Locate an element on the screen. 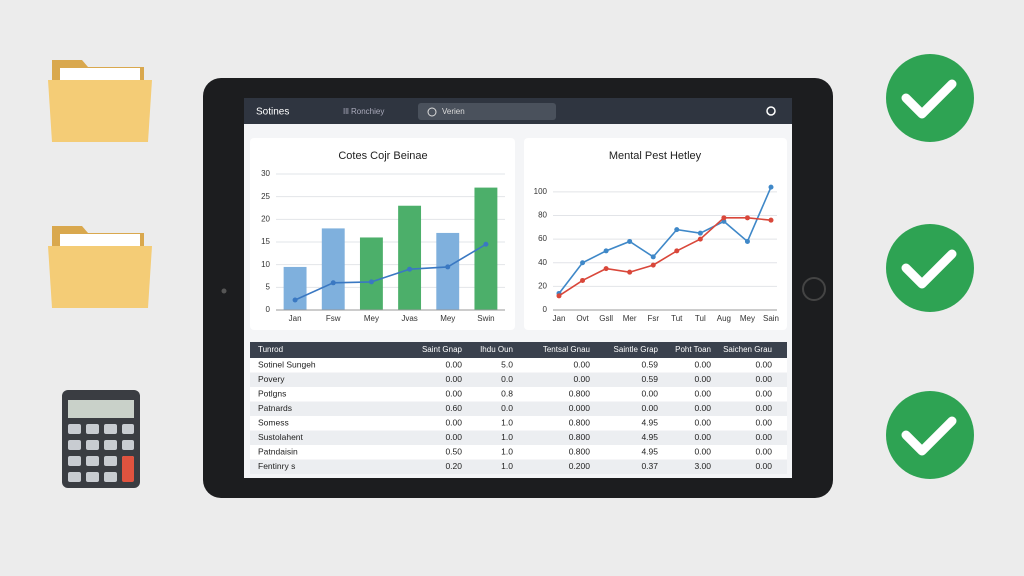 The height and width of the screenshot is (576, 1024). y-tick-label: 10 is located at coordinates (265, 264).